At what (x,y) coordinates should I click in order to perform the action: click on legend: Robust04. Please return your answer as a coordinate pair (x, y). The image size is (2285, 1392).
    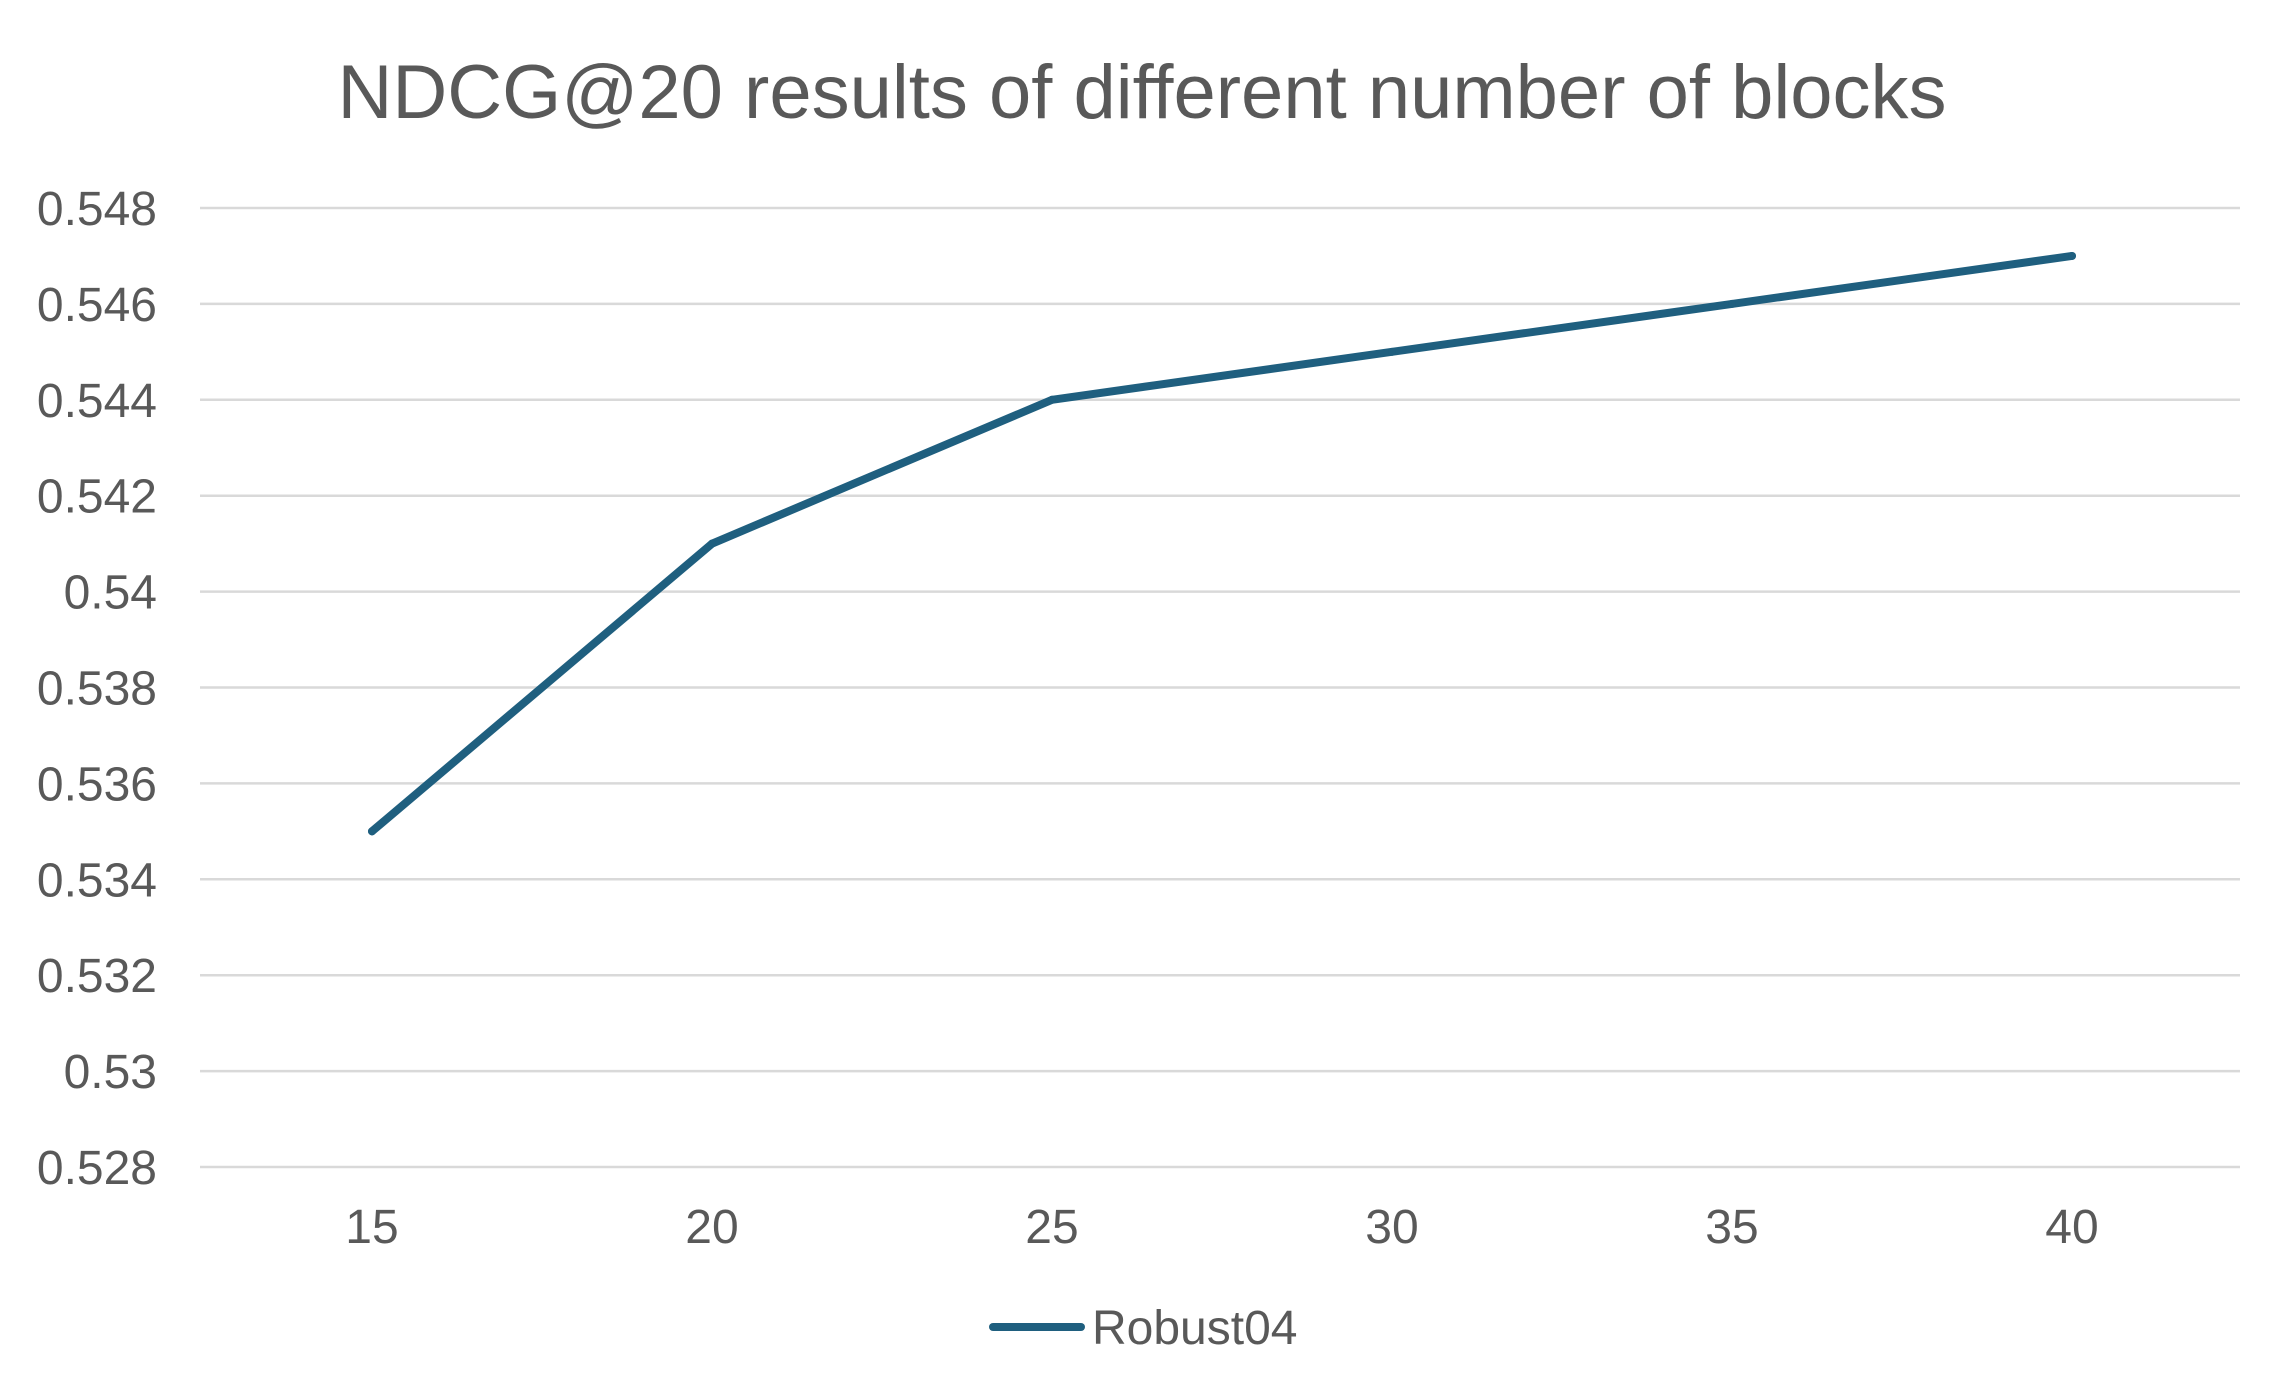
    Looking at the image, I should click on (1143, 1328).